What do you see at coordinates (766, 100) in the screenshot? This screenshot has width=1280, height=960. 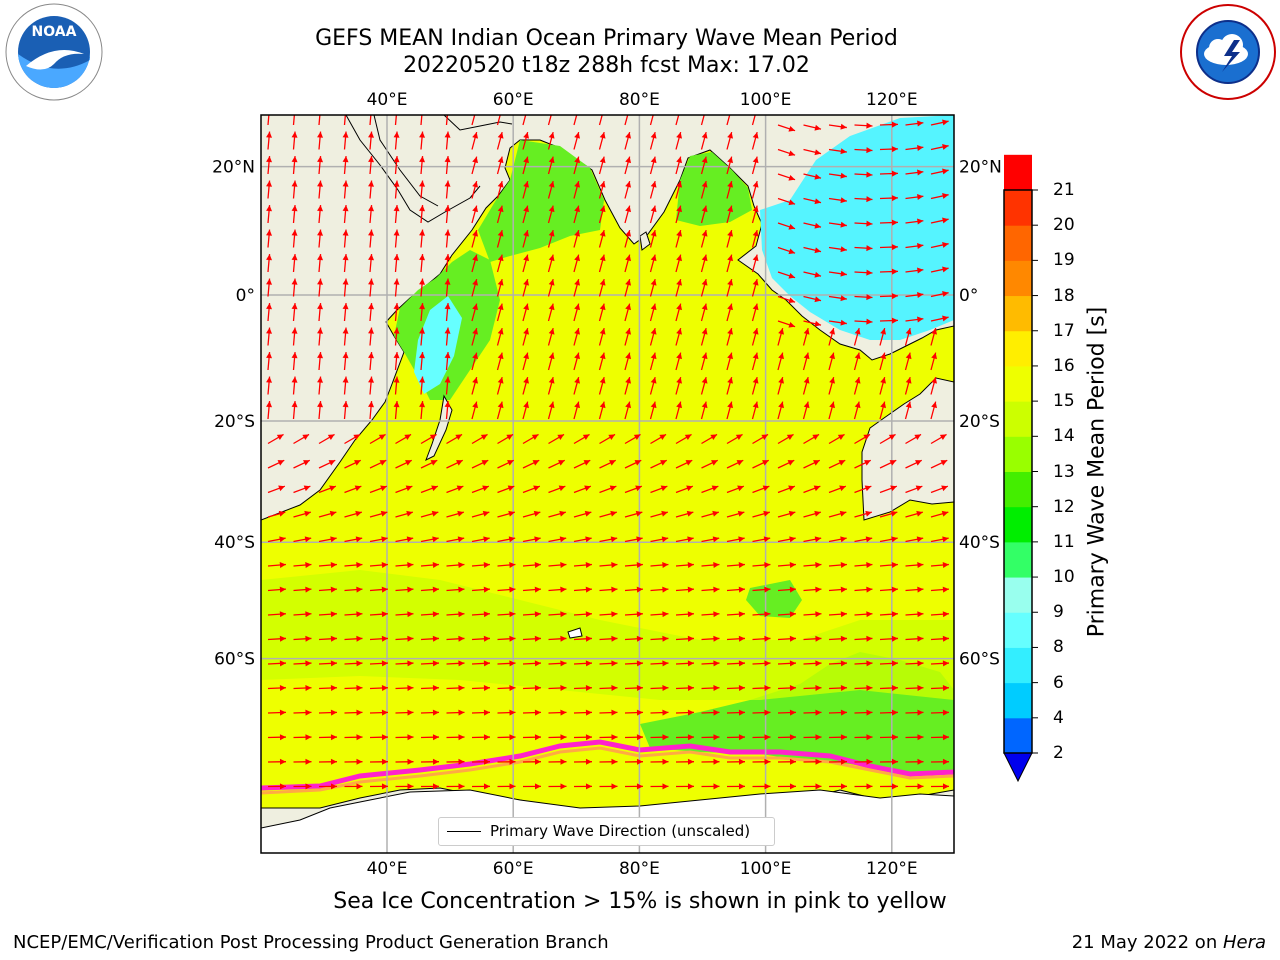 I see `lon-tick-label-top: 100°E` at bounding box center [766, 100].